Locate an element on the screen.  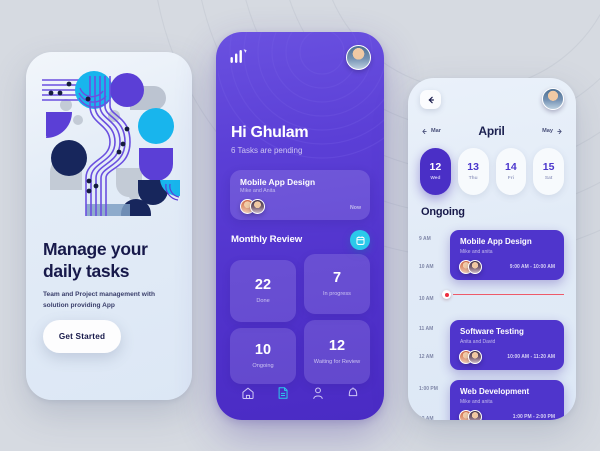
stat-label: Done is located at coordinates (263, 300).